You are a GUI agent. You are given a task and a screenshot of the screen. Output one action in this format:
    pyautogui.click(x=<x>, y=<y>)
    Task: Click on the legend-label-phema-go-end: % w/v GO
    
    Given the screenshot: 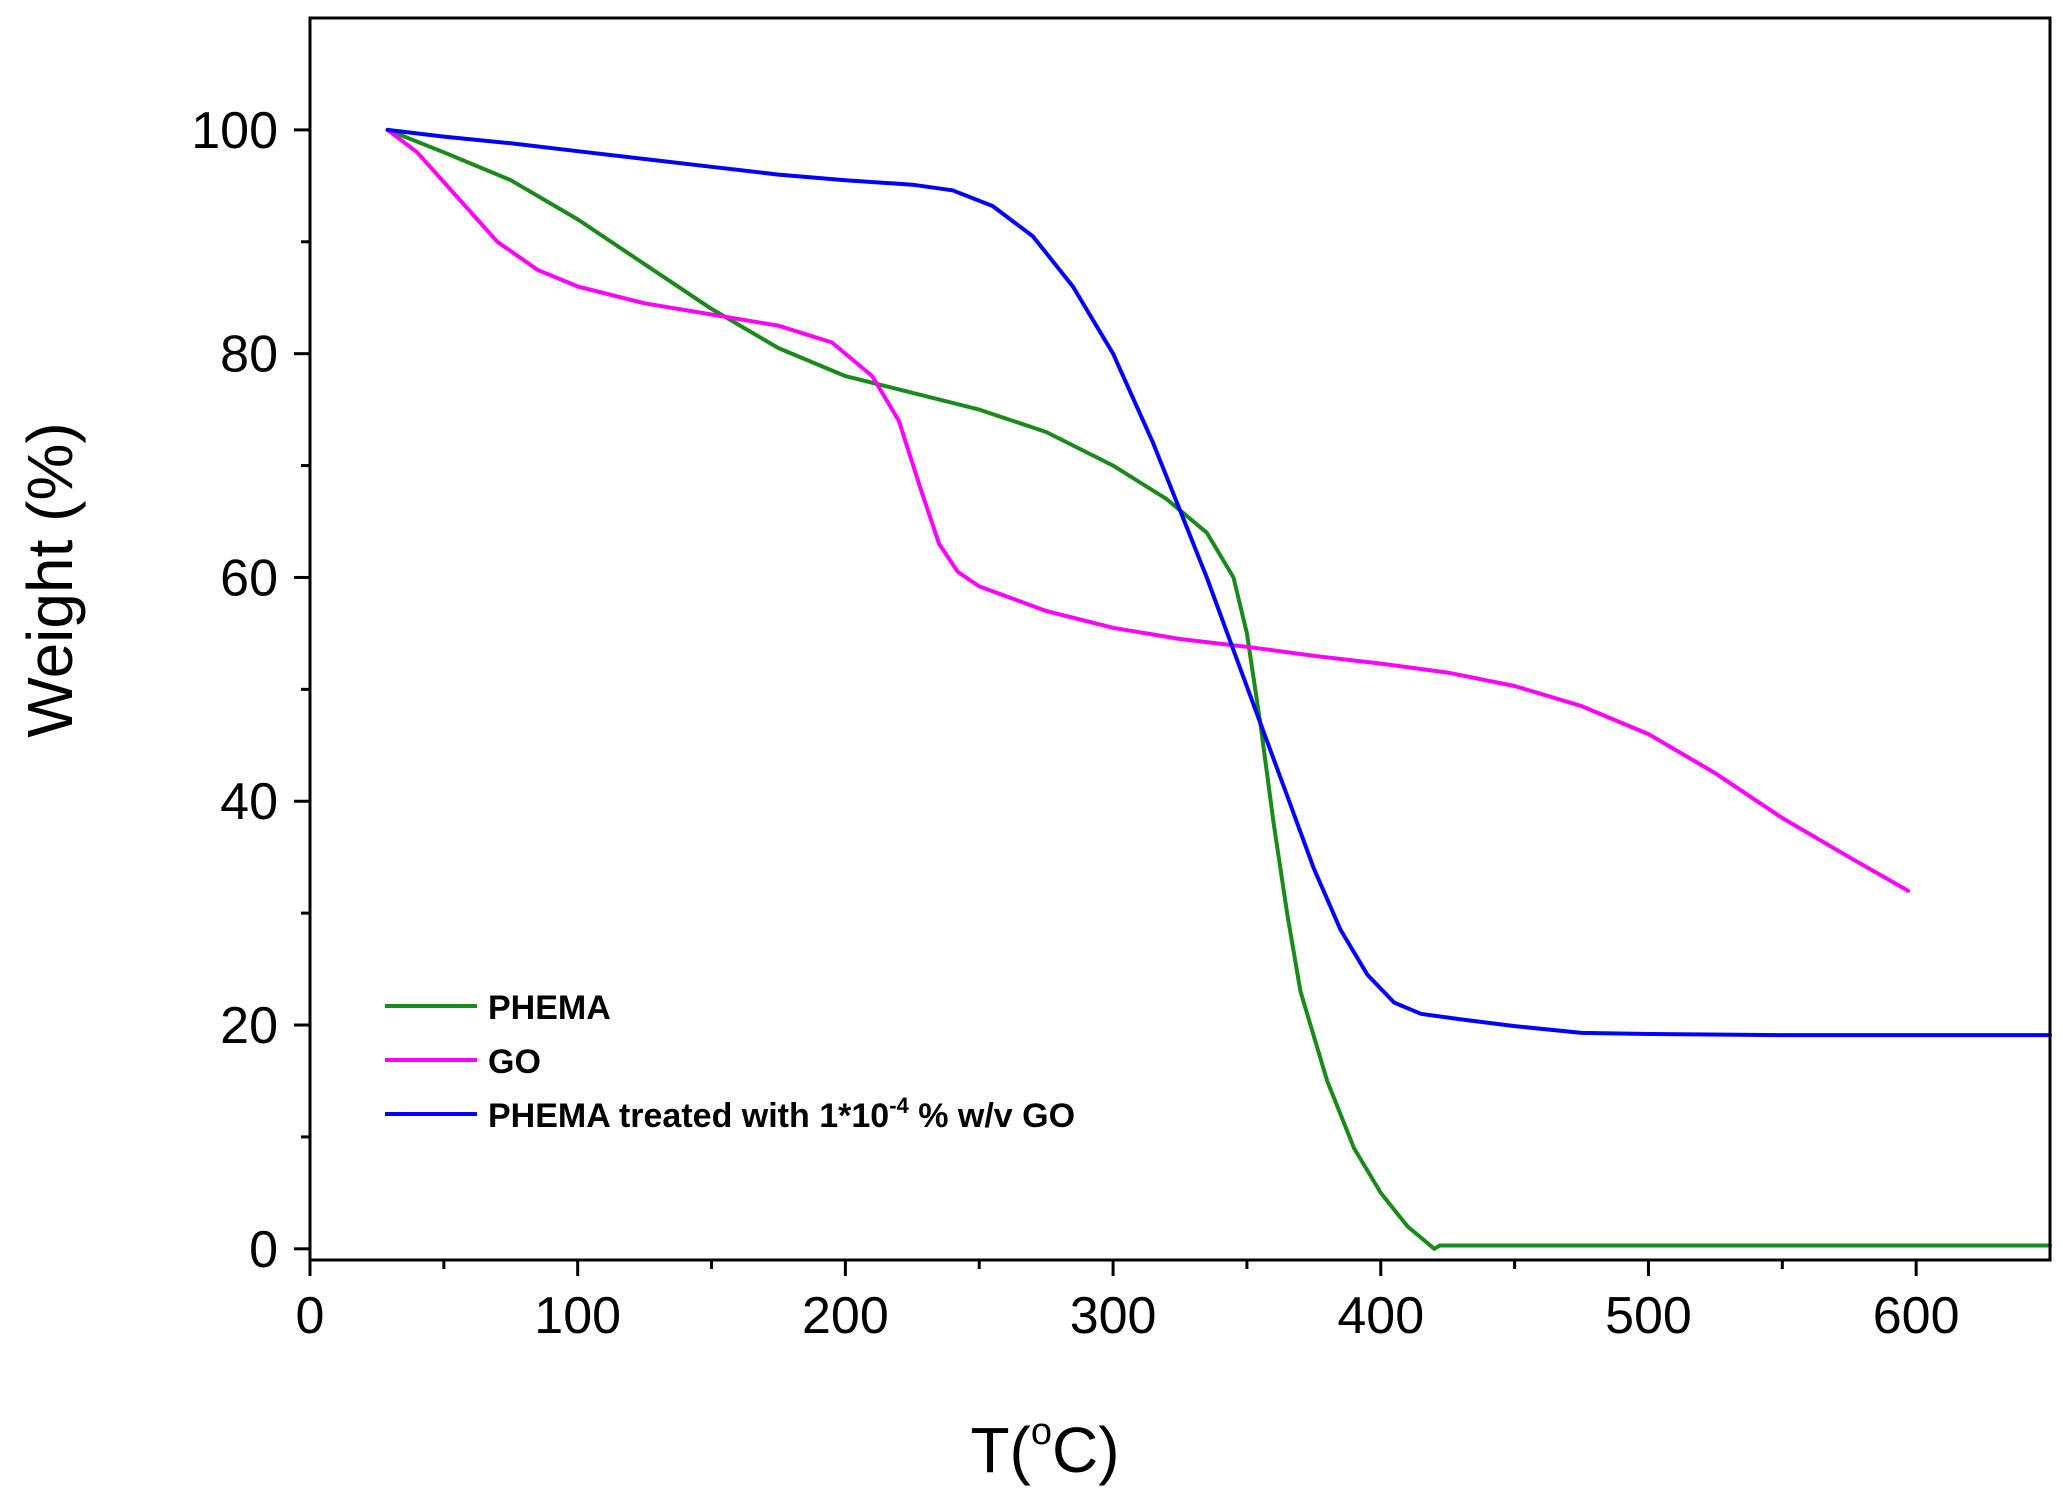 What is the action you would take?
    pyautogui.click(x=992, y=1116)
    